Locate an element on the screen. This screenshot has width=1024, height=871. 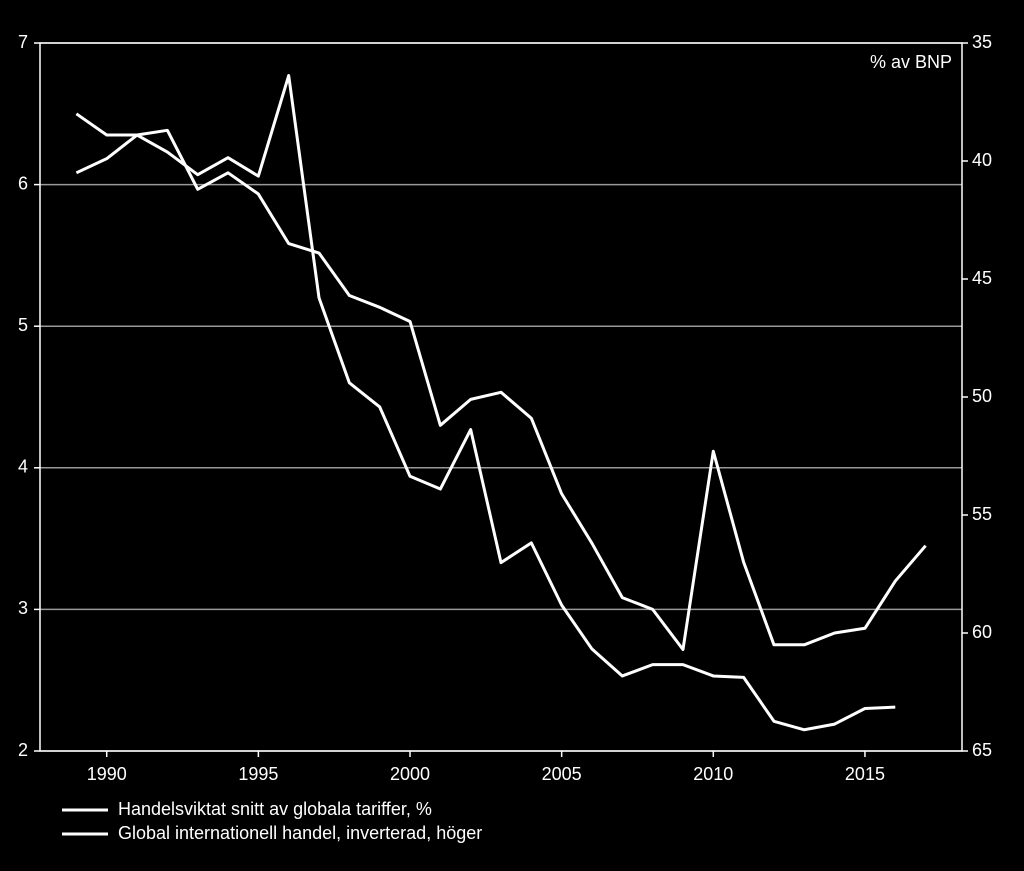
y2-axis-label: % av BNP is located at coordinates (911, 62).